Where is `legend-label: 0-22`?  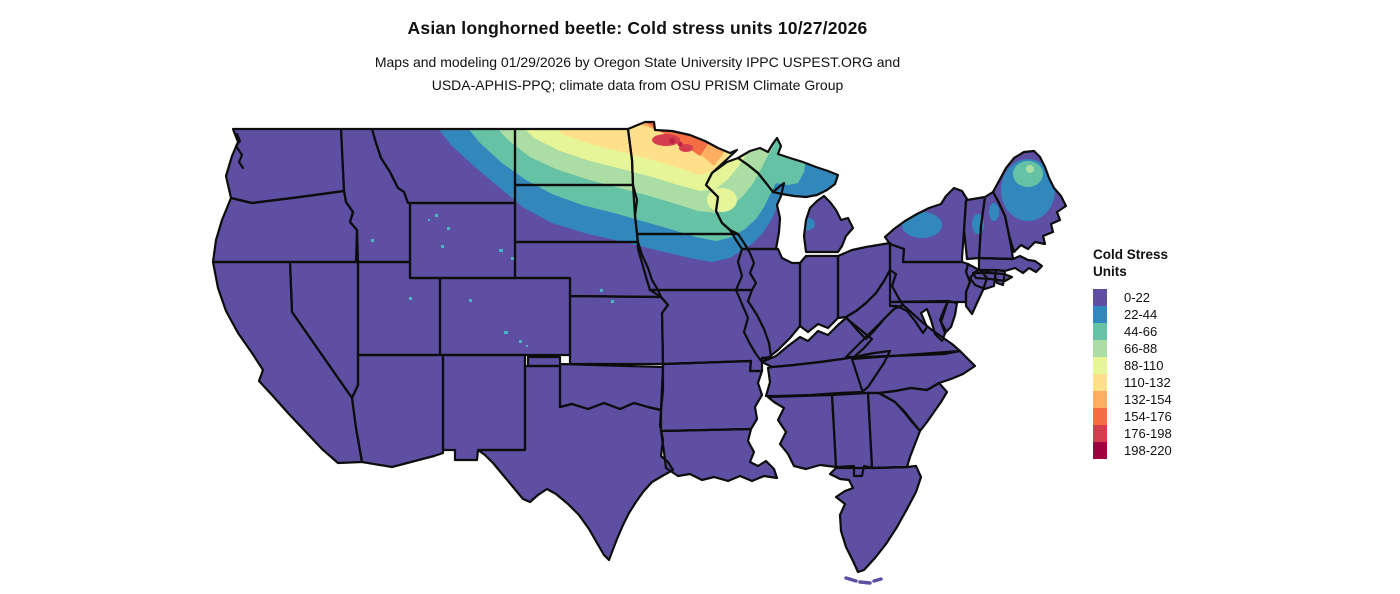 legend-label: 0-22 is located at coordinates (1137, 297).